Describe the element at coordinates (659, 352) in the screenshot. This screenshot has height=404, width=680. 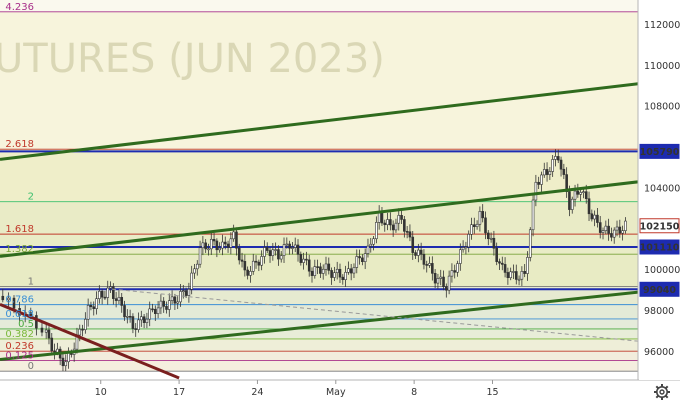
I see `price-tick-label: 96000` at that location.